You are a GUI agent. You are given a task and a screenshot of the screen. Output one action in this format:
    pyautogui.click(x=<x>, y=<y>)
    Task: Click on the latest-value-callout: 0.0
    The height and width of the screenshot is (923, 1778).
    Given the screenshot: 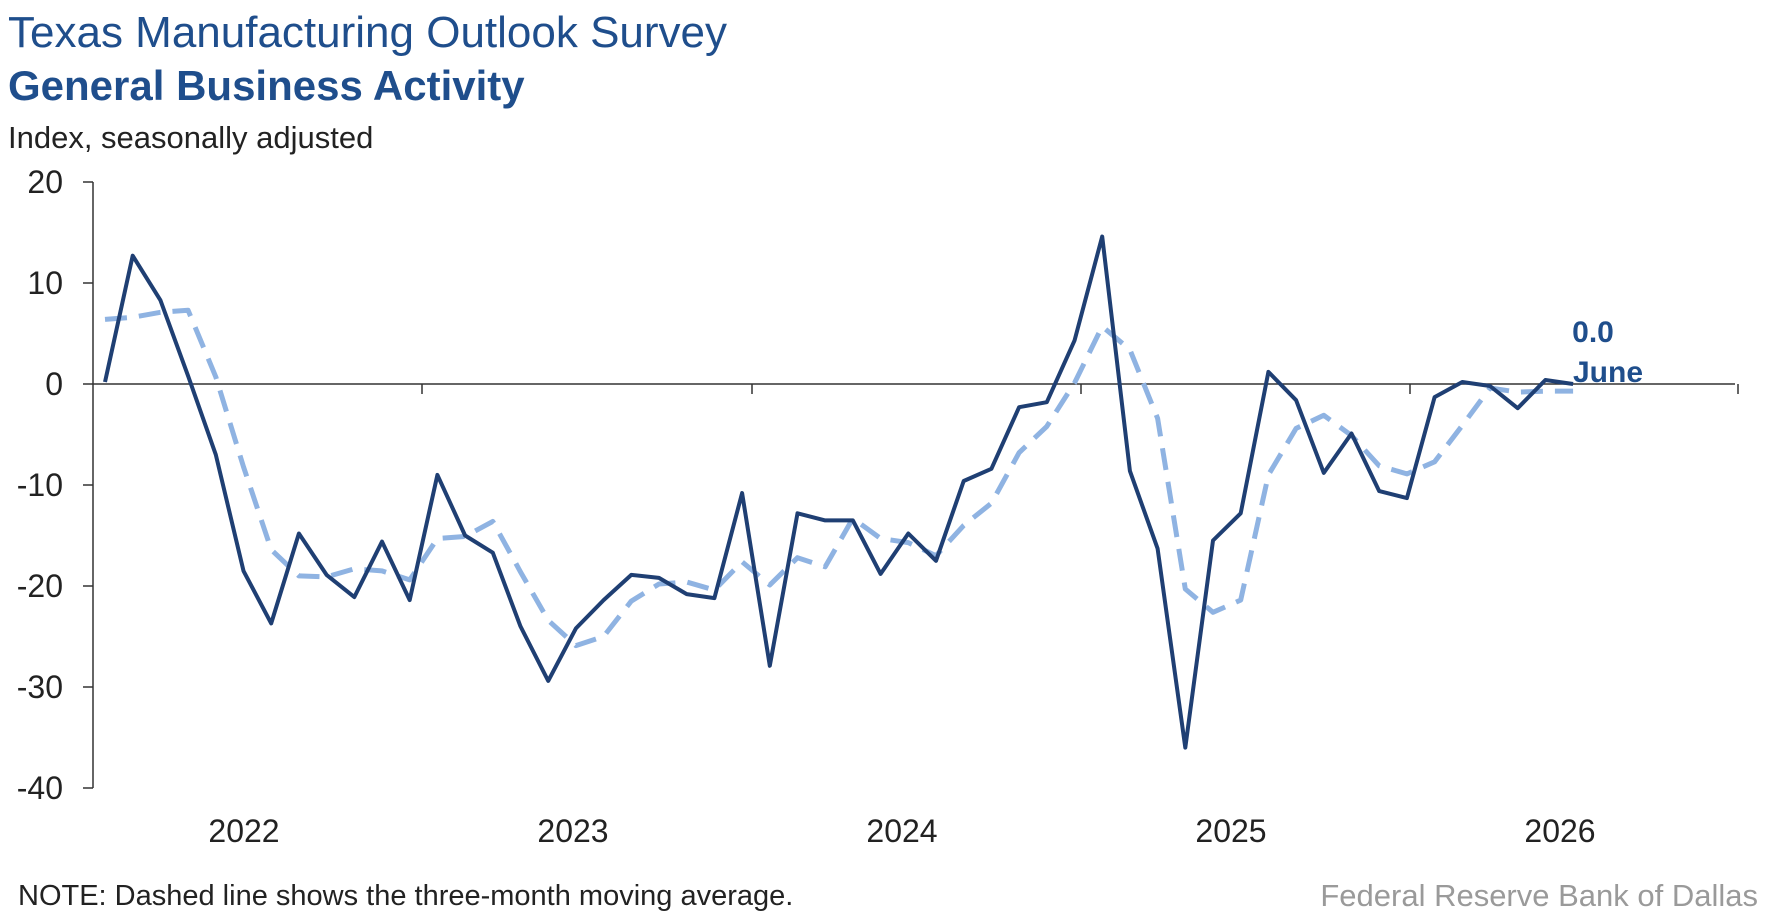 What is the action you would take?
    pyautogui.click(x=1593, y=332)
    